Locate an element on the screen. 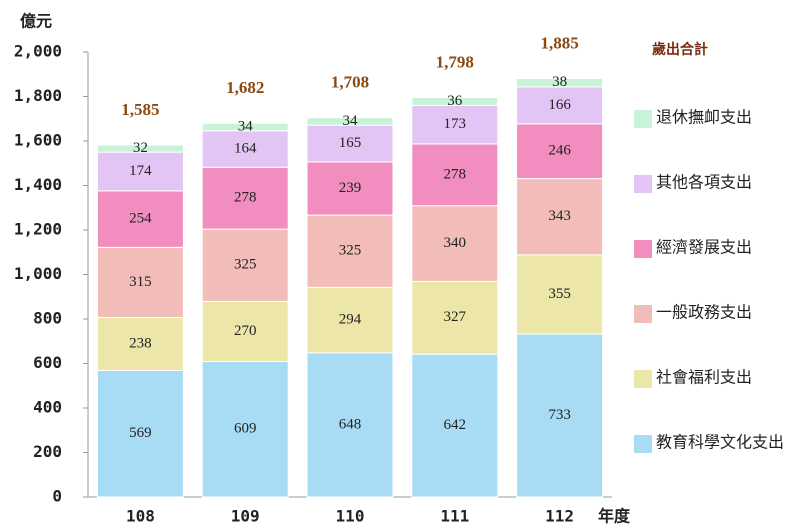 Image resolution: width=812 pixels, height=529 pixels. data-label: 164 is located at coordinates (245, 148).